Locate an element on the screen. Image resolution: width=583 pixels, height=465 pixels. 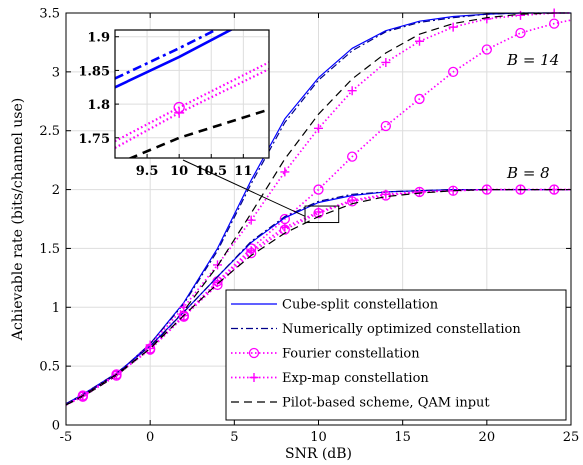
x-tick-label: 10 is located at coordinates (318, 437).